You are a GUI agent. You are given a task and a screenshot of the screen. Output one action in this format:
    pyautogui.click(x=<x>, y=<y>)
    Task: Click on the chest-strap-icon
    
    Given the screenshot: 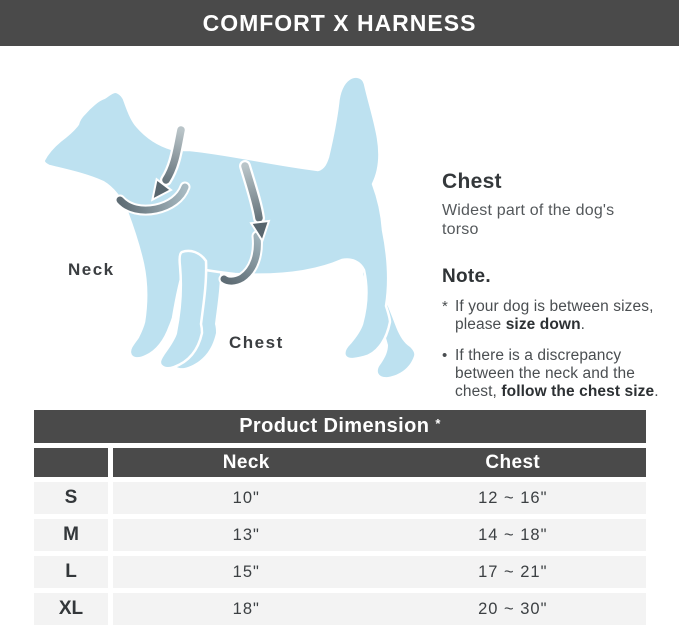 What is the action you would take?
    pyautogui.click(x=240, y=258)
    